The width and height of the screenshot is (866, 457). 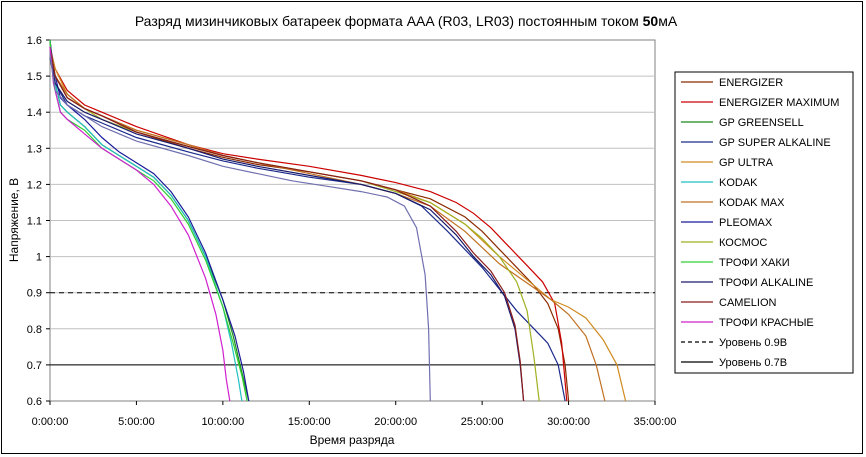 What do you see at coordinates (34, 402) in the screenshot?
I see `y-tick-label: 0.6` at bounding box center [34, 402].